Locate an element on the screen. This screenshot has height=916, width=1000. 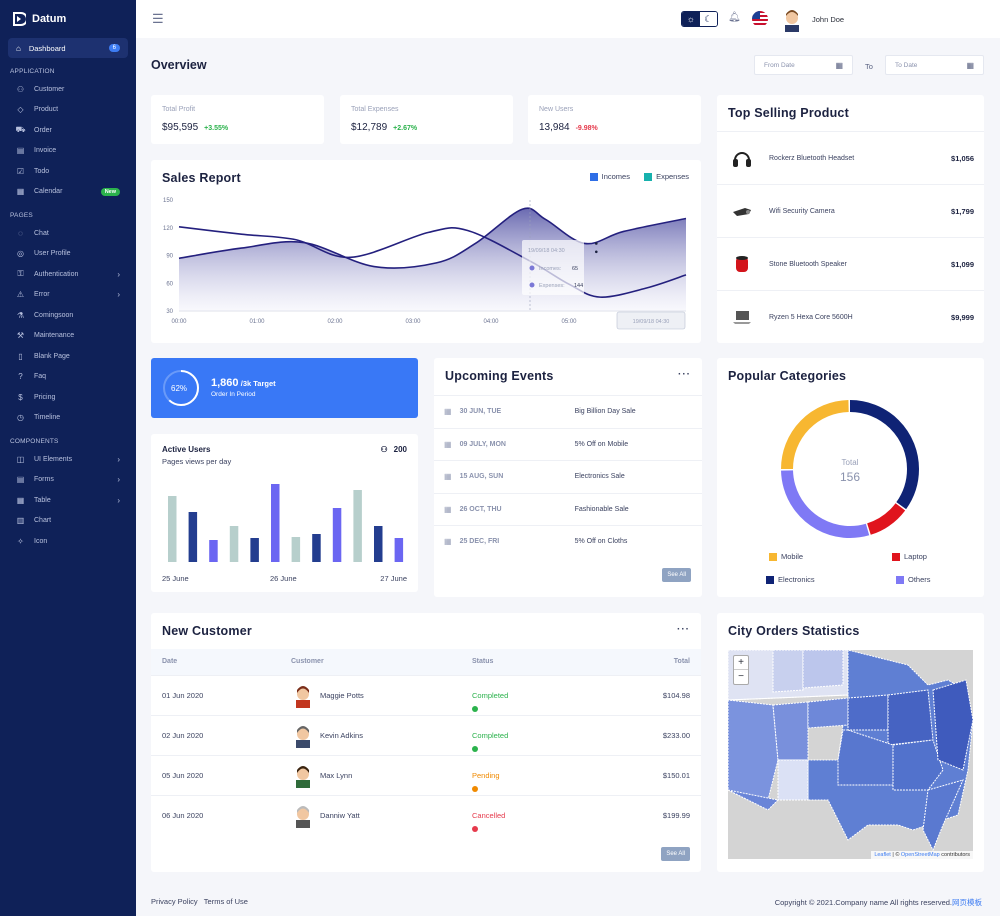
brand: Datum is located at coordinates (68, 19).